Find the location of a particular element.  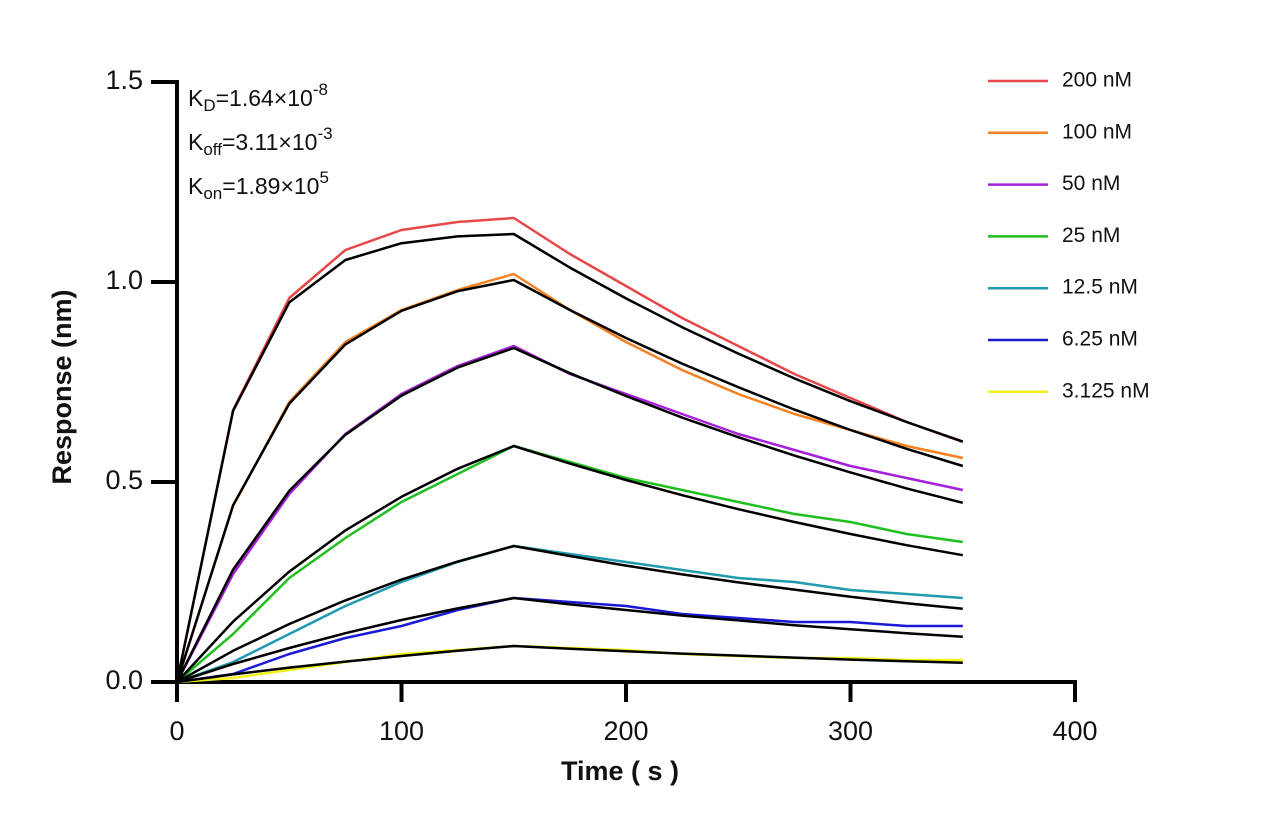

x-tick-label: 300 is located at coordinates (850, 731).